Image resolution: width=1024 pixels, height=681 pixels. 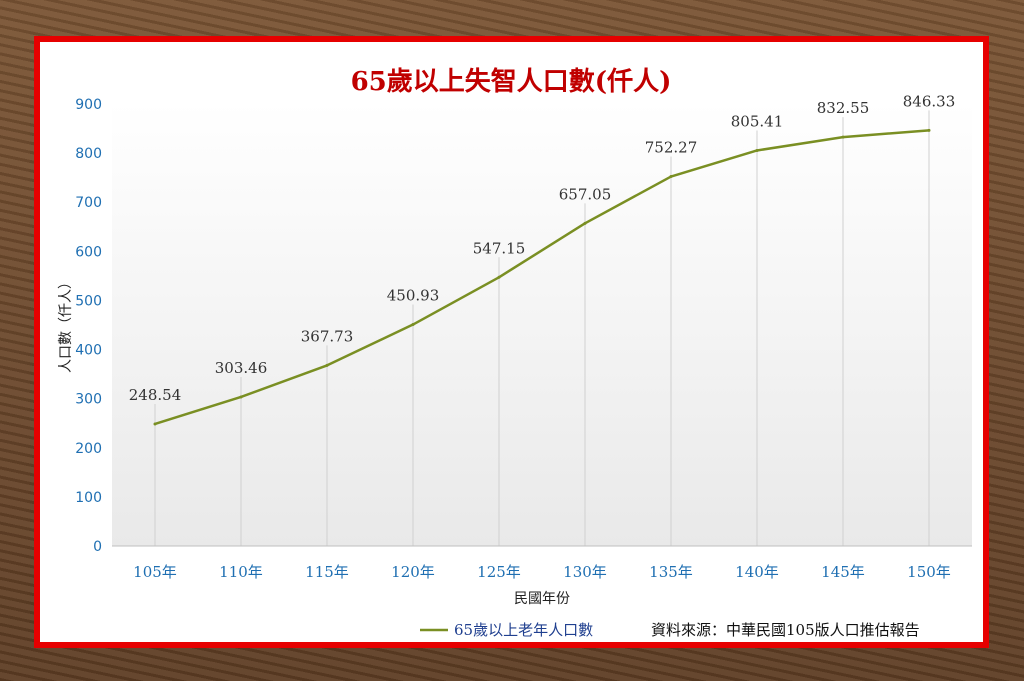 What do you see at coordinates (499, 572) in the screenshot?
I see `x-tick-label: 125年` at bounding box center [499, 572].